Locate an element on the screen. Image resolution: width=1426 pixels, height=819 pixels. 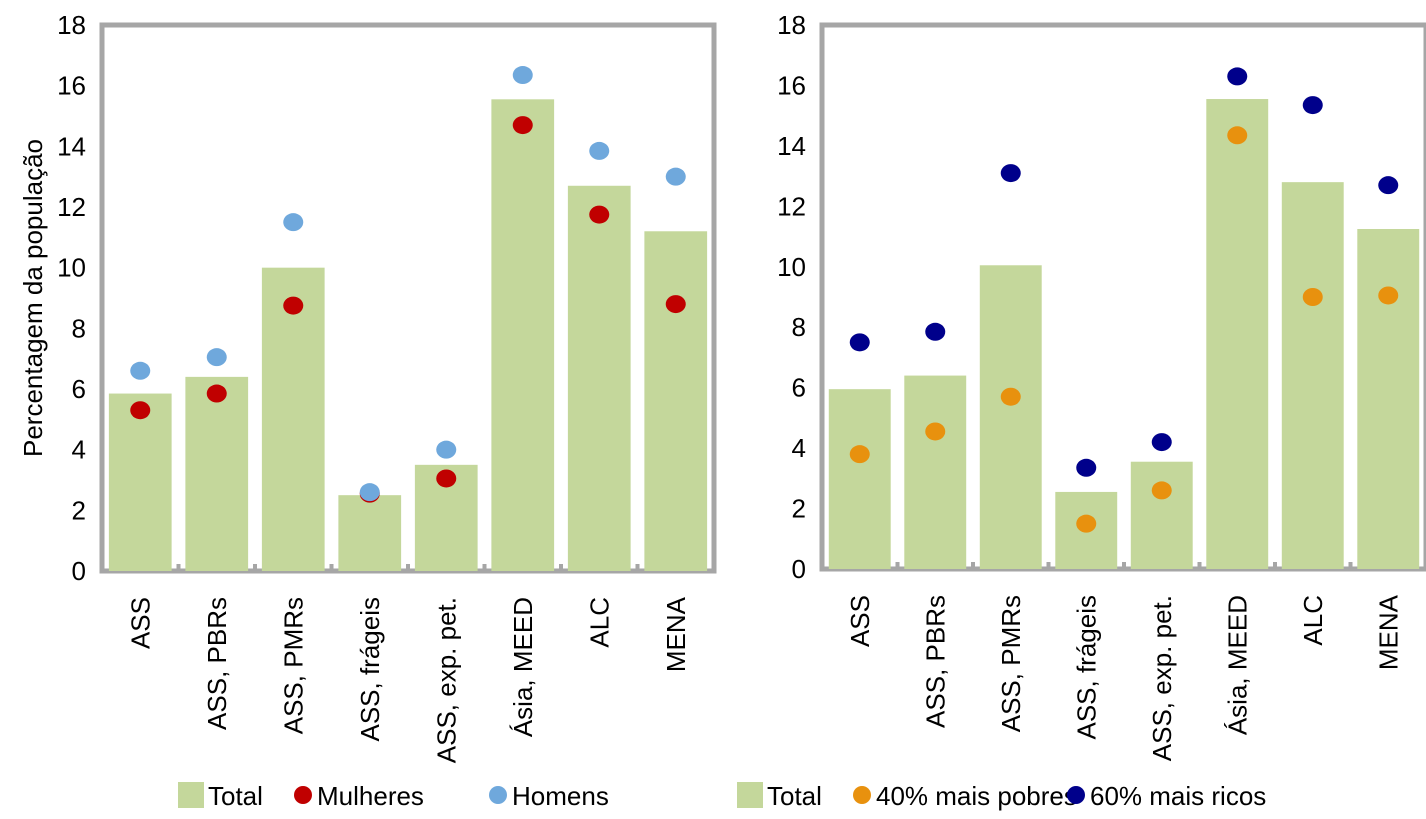
legend-label: 60% mais ricos is located at coordinates (1178, 796).